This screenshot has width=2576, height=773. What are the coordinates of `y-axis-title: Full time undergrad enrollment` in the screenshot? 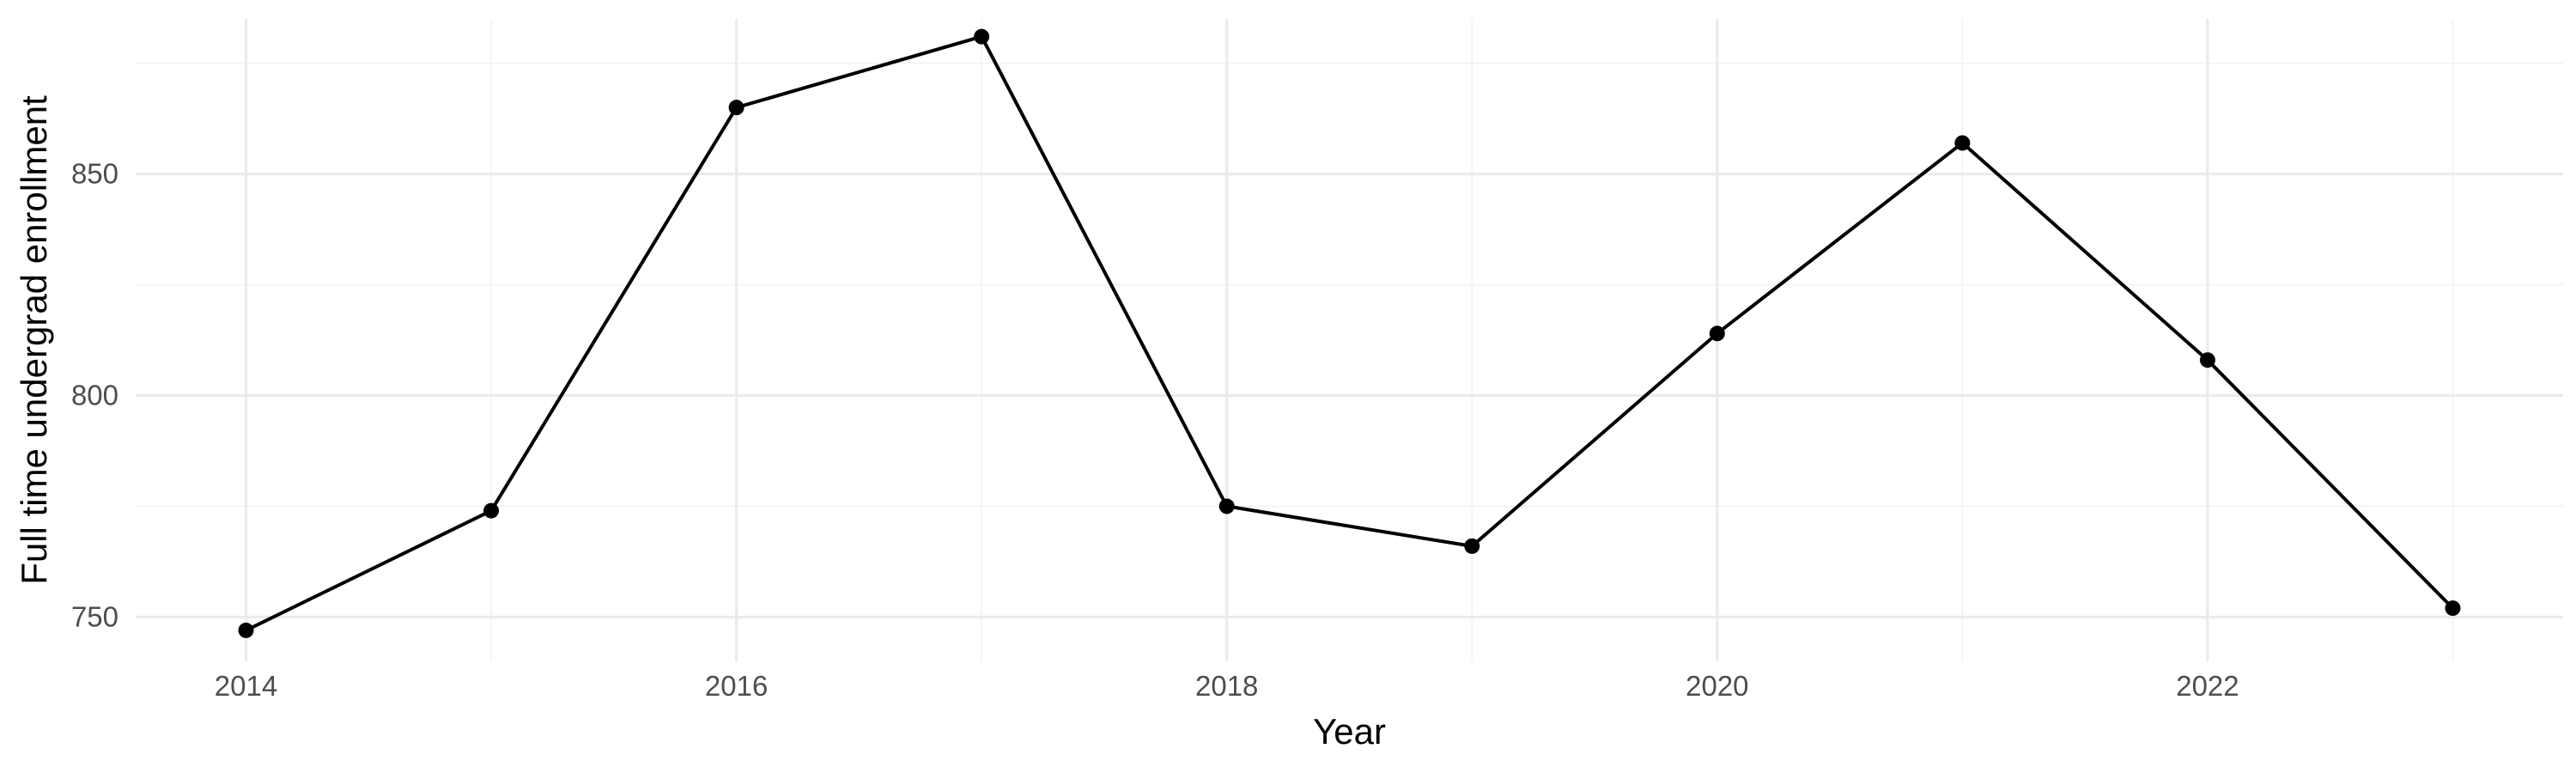 It's located at (34, 340).